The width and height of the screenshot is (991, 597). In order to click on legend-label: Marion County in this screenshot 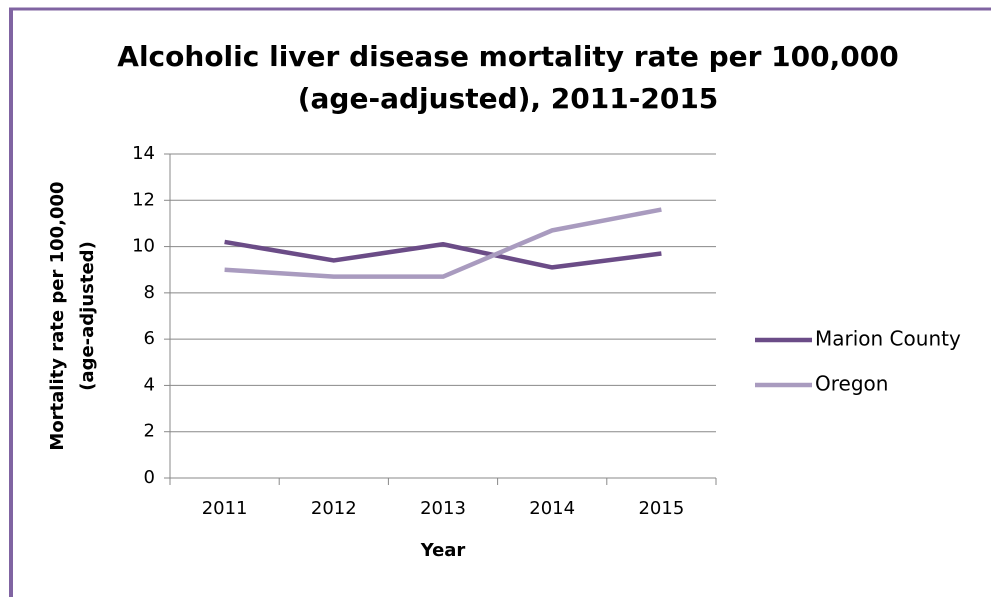, I will do `click(888, 339)`.